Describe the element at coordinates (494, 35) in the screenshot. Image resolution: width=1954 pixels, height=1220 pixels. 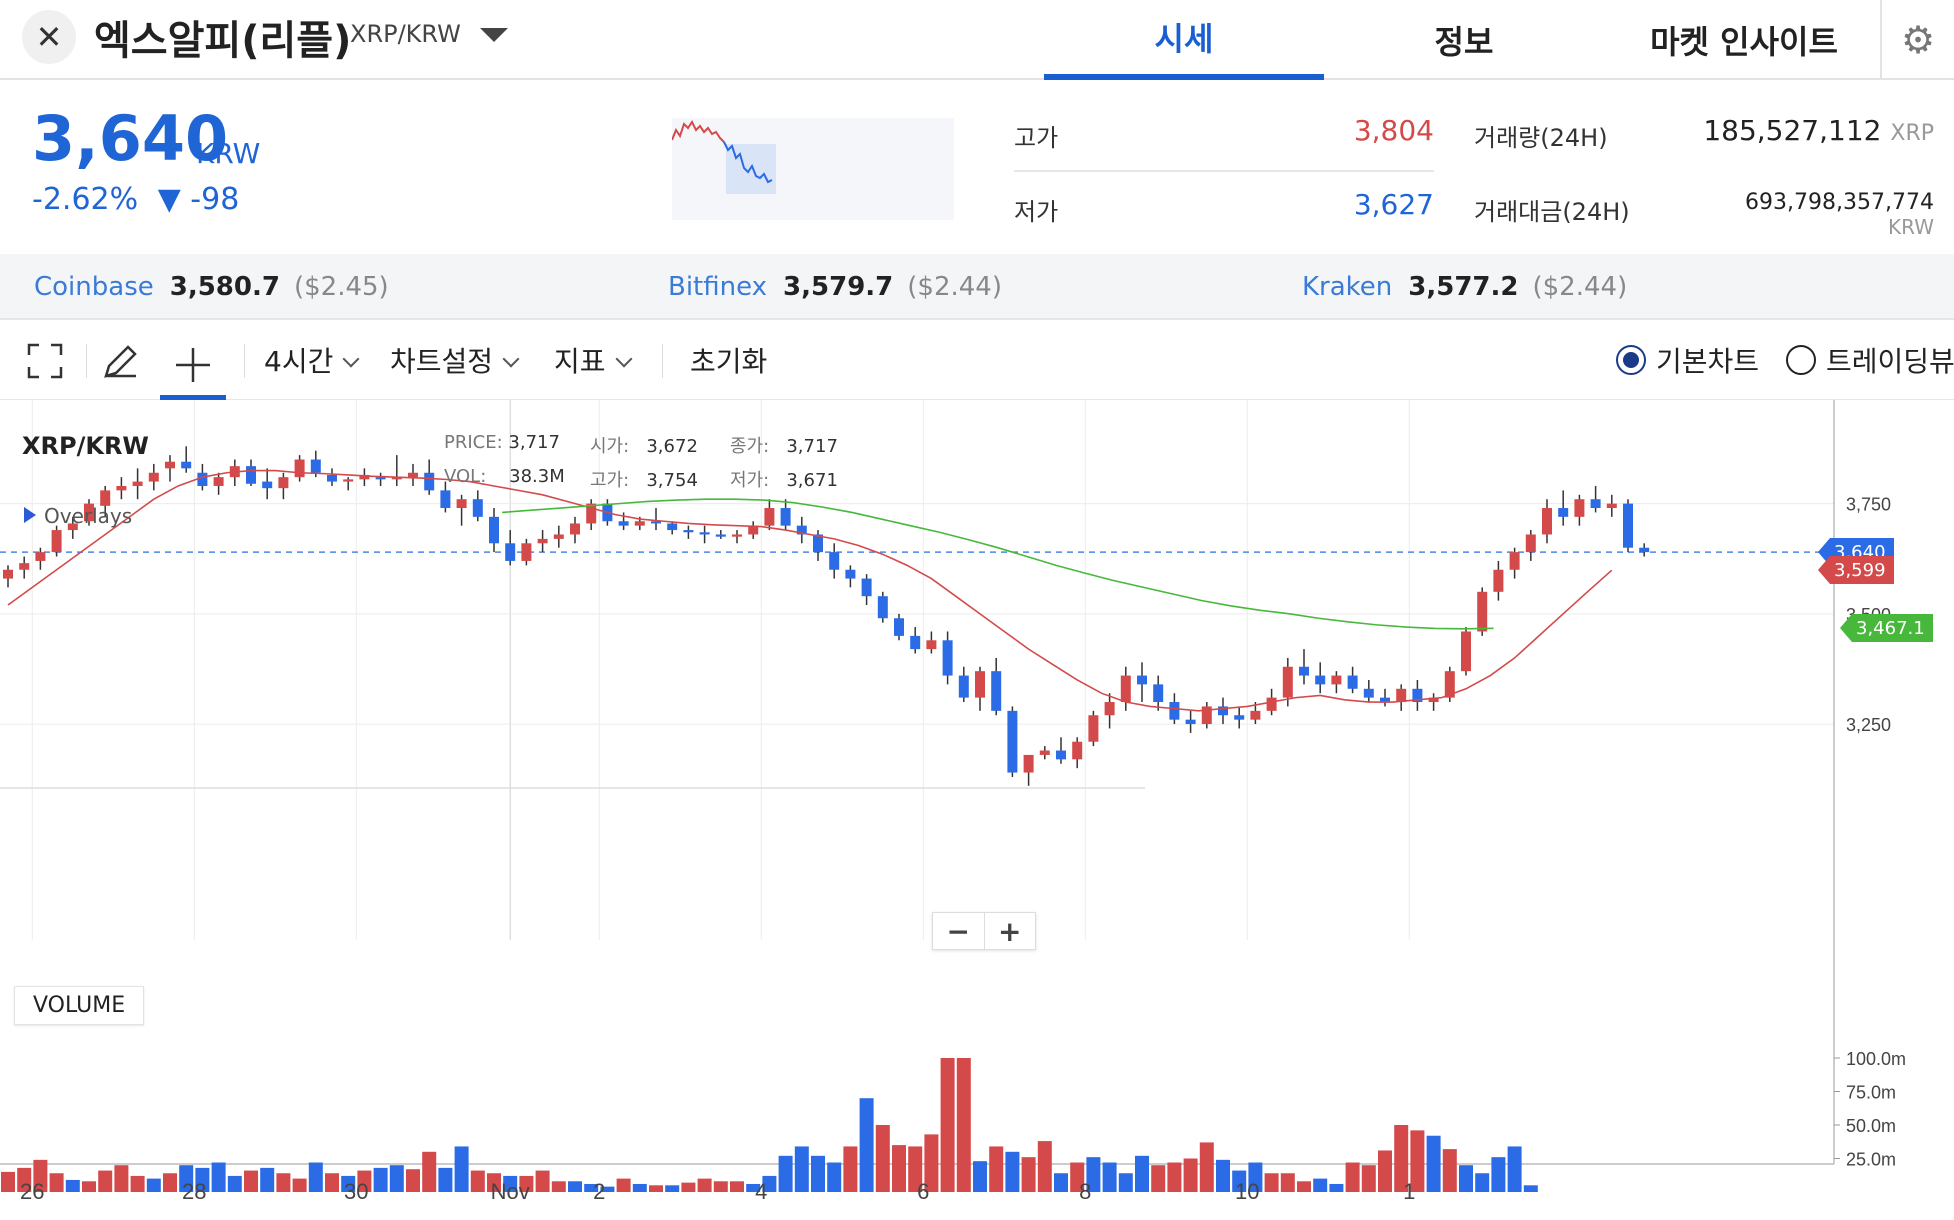
I see `caret-down-icon` at that location.